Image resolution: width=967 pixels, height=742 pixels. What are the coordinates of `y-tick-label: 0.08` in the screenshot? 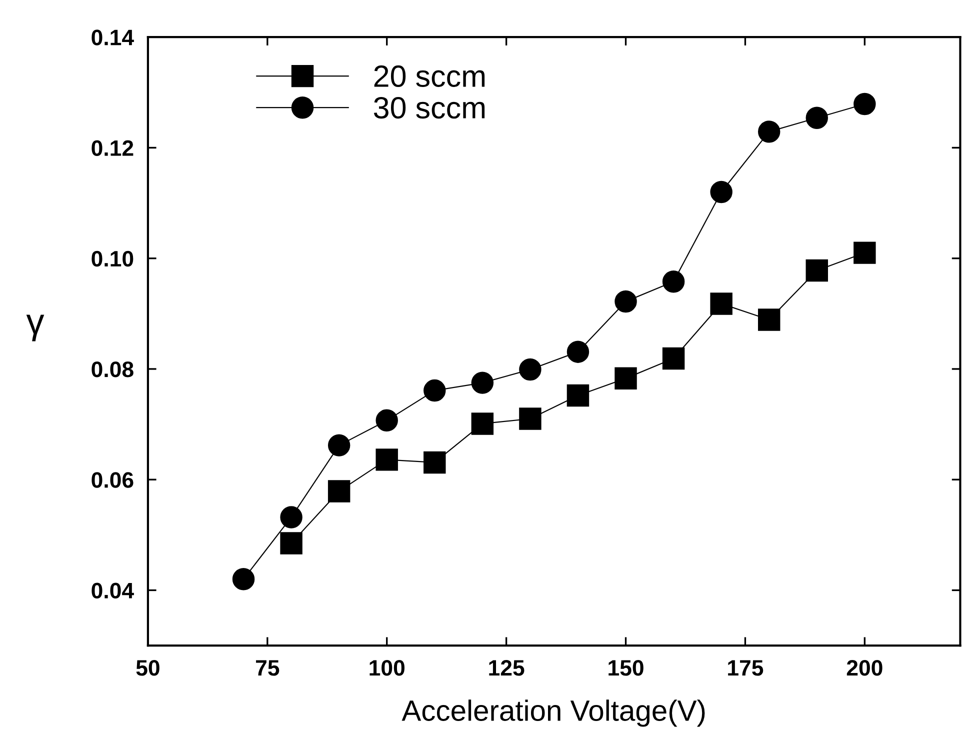 It's located at (113, 370).